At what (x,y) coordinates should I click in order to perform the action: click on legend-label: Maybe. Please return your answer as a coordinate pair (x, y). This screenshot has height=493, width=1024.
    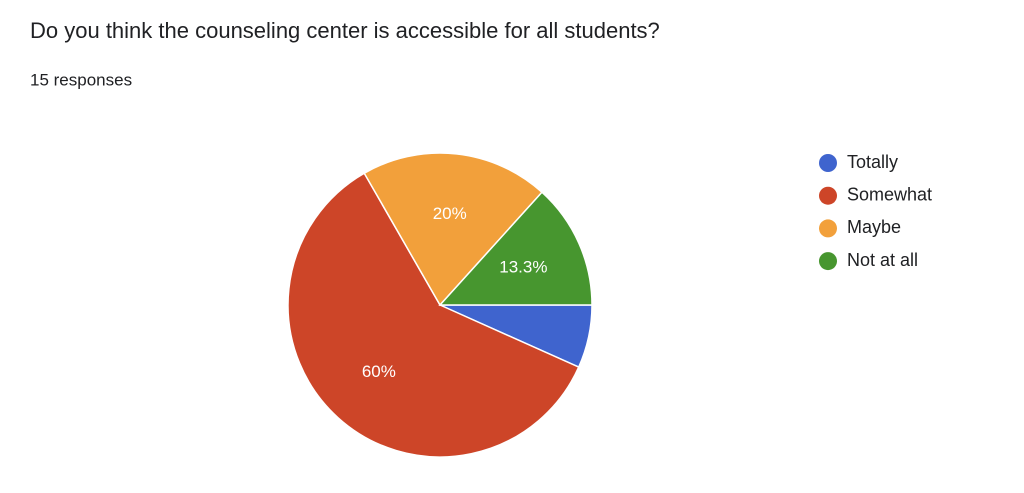
    Looking at the image, I should click on (874, 227).